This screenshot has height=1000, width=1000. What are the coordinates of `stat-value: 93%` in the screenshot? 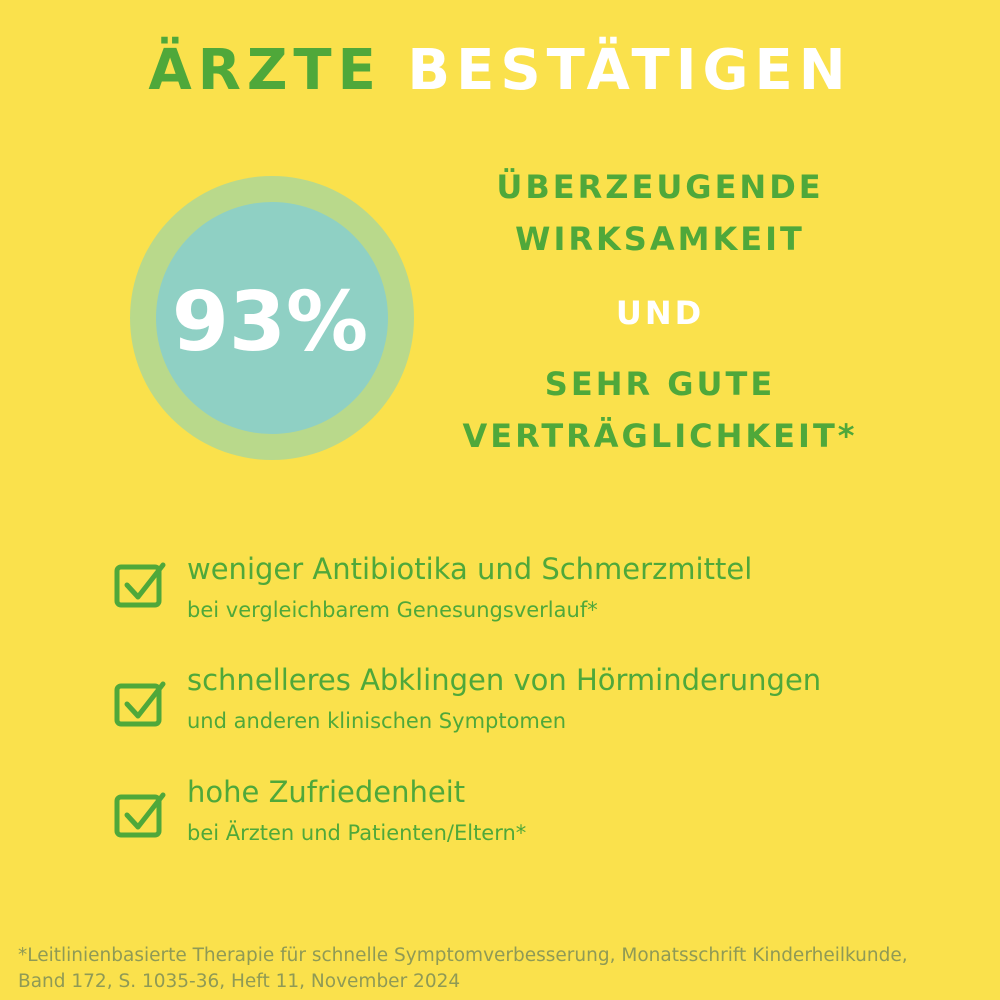 It's located at (270, 322).